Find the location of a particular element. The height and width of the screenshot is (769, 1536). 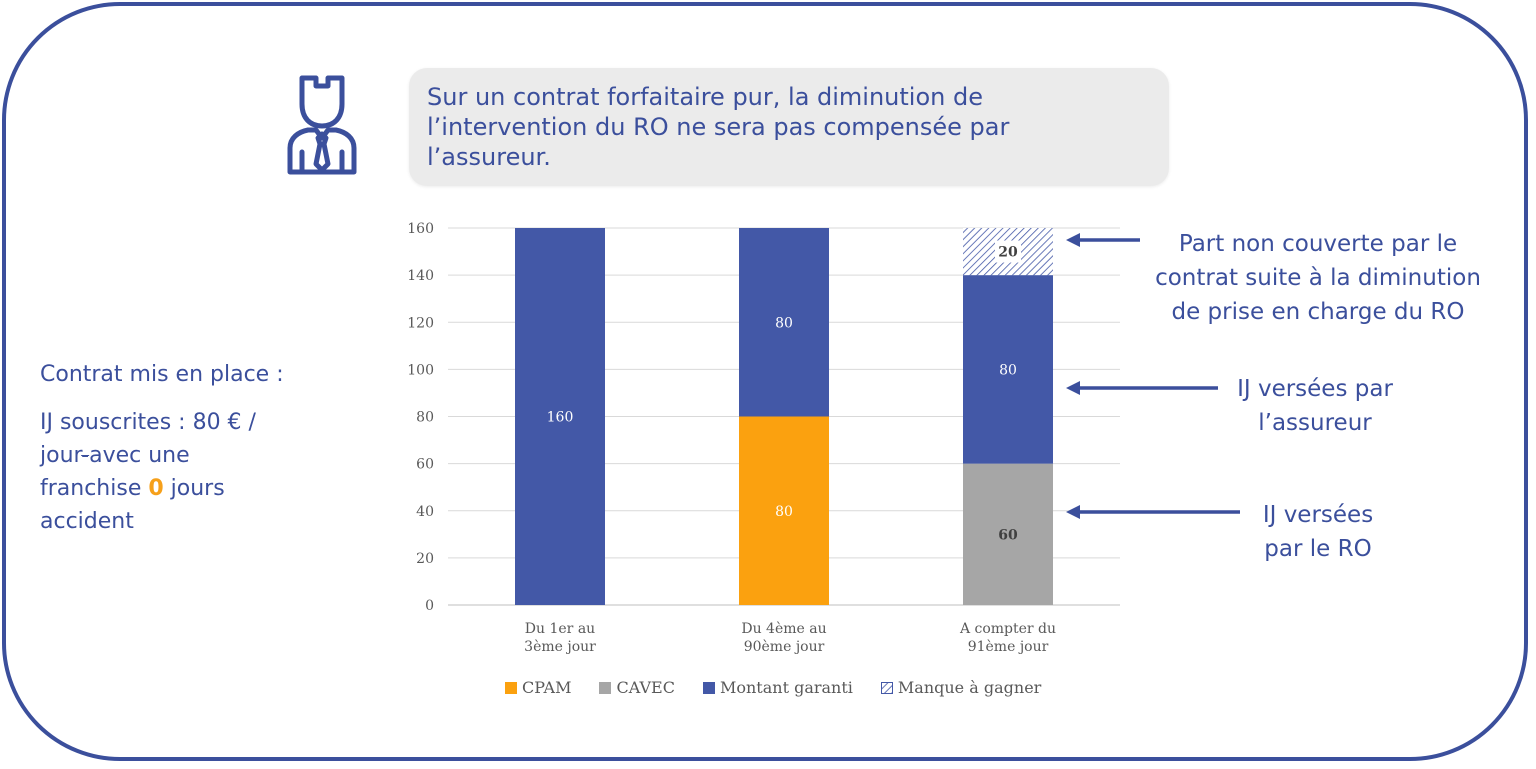

annotation-line: de prise en charge du RO is located at coordinates (1318, 312).